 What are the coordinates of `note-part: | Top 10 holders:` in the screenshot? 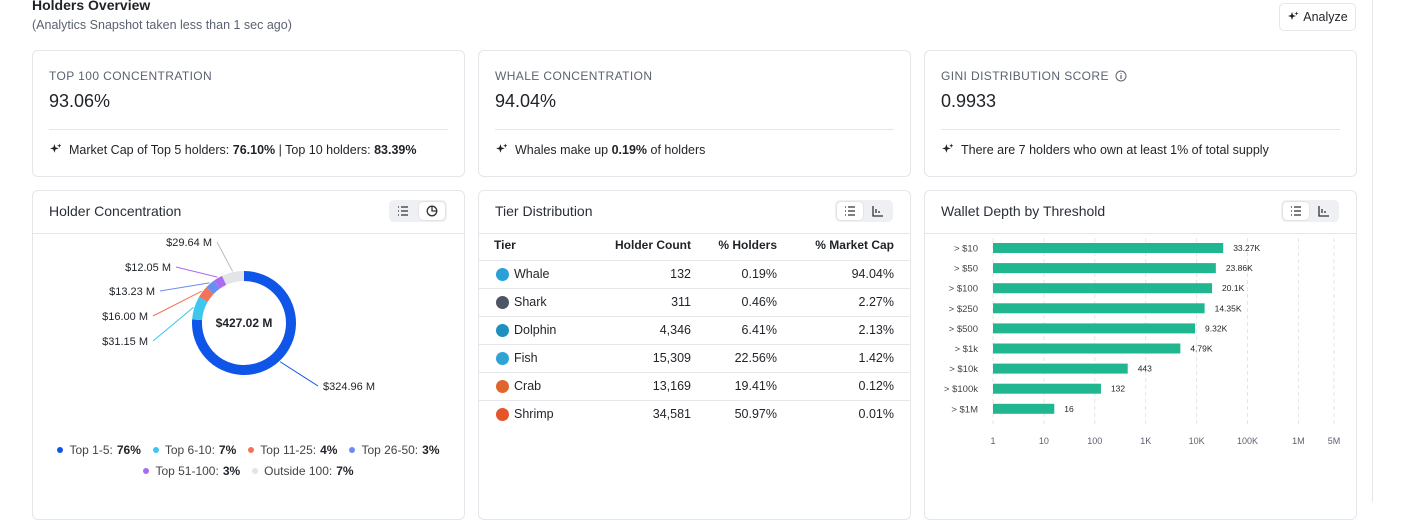 It's located at (325, 150).